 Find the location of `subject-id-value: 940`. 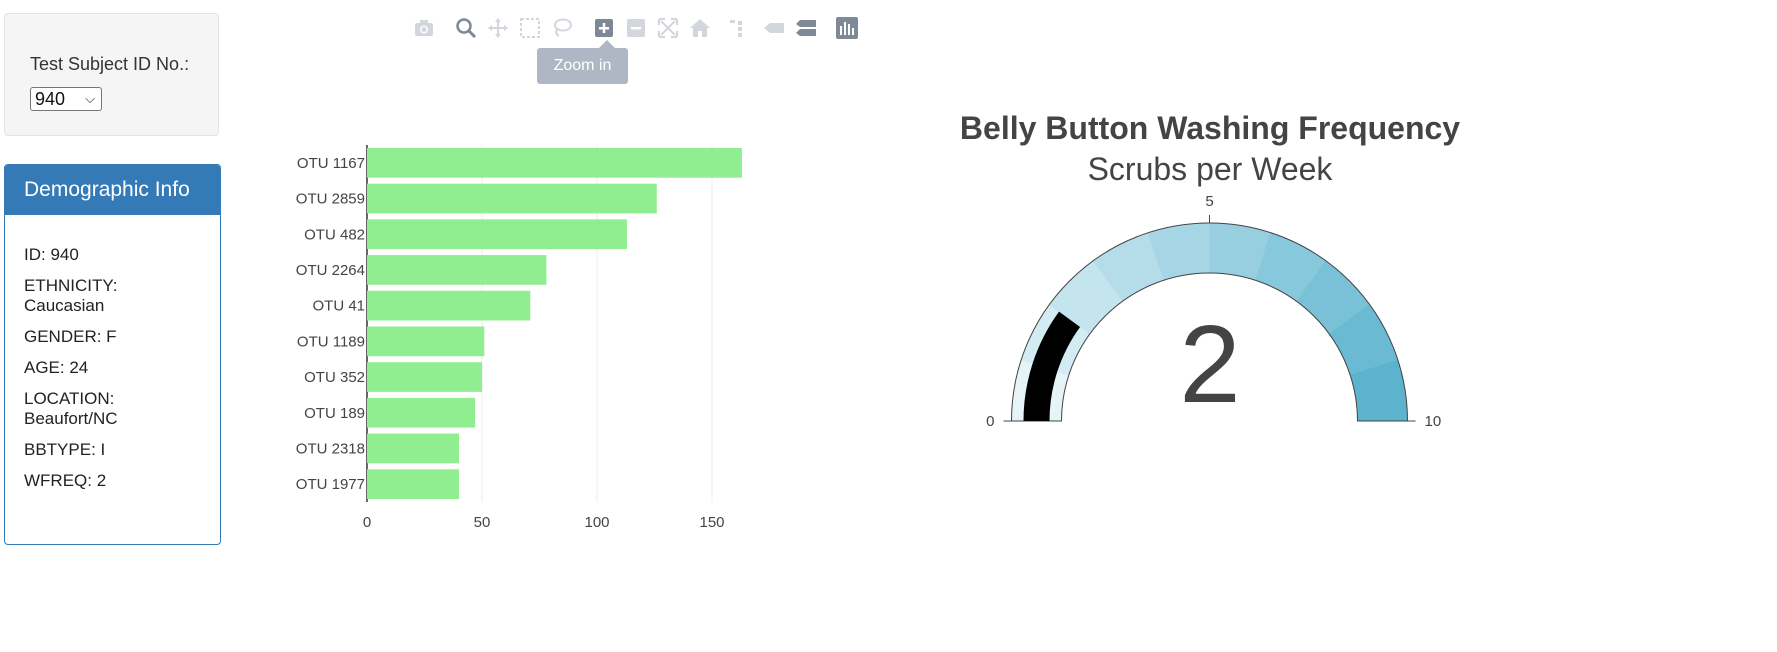

subject-id-value: 940 is located at coordinates (50, 99).